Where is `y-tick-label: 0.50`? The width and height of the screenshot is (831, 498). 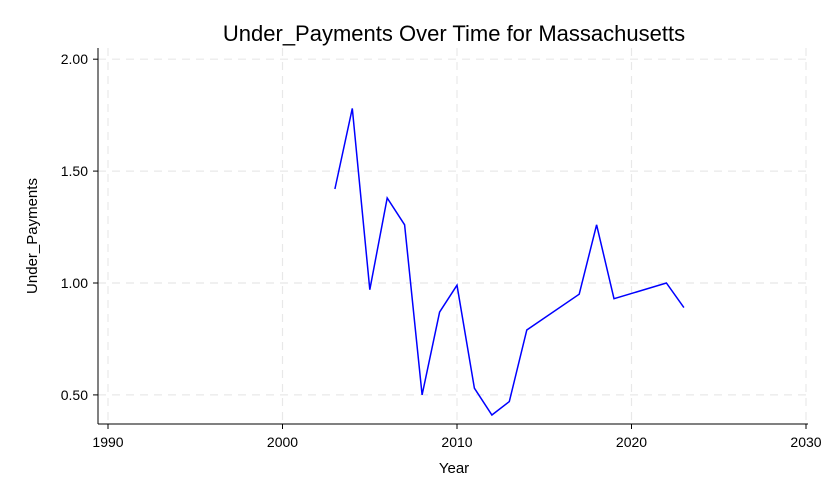
y-tick-label: 0.50 is located at coordinates (74, 395).